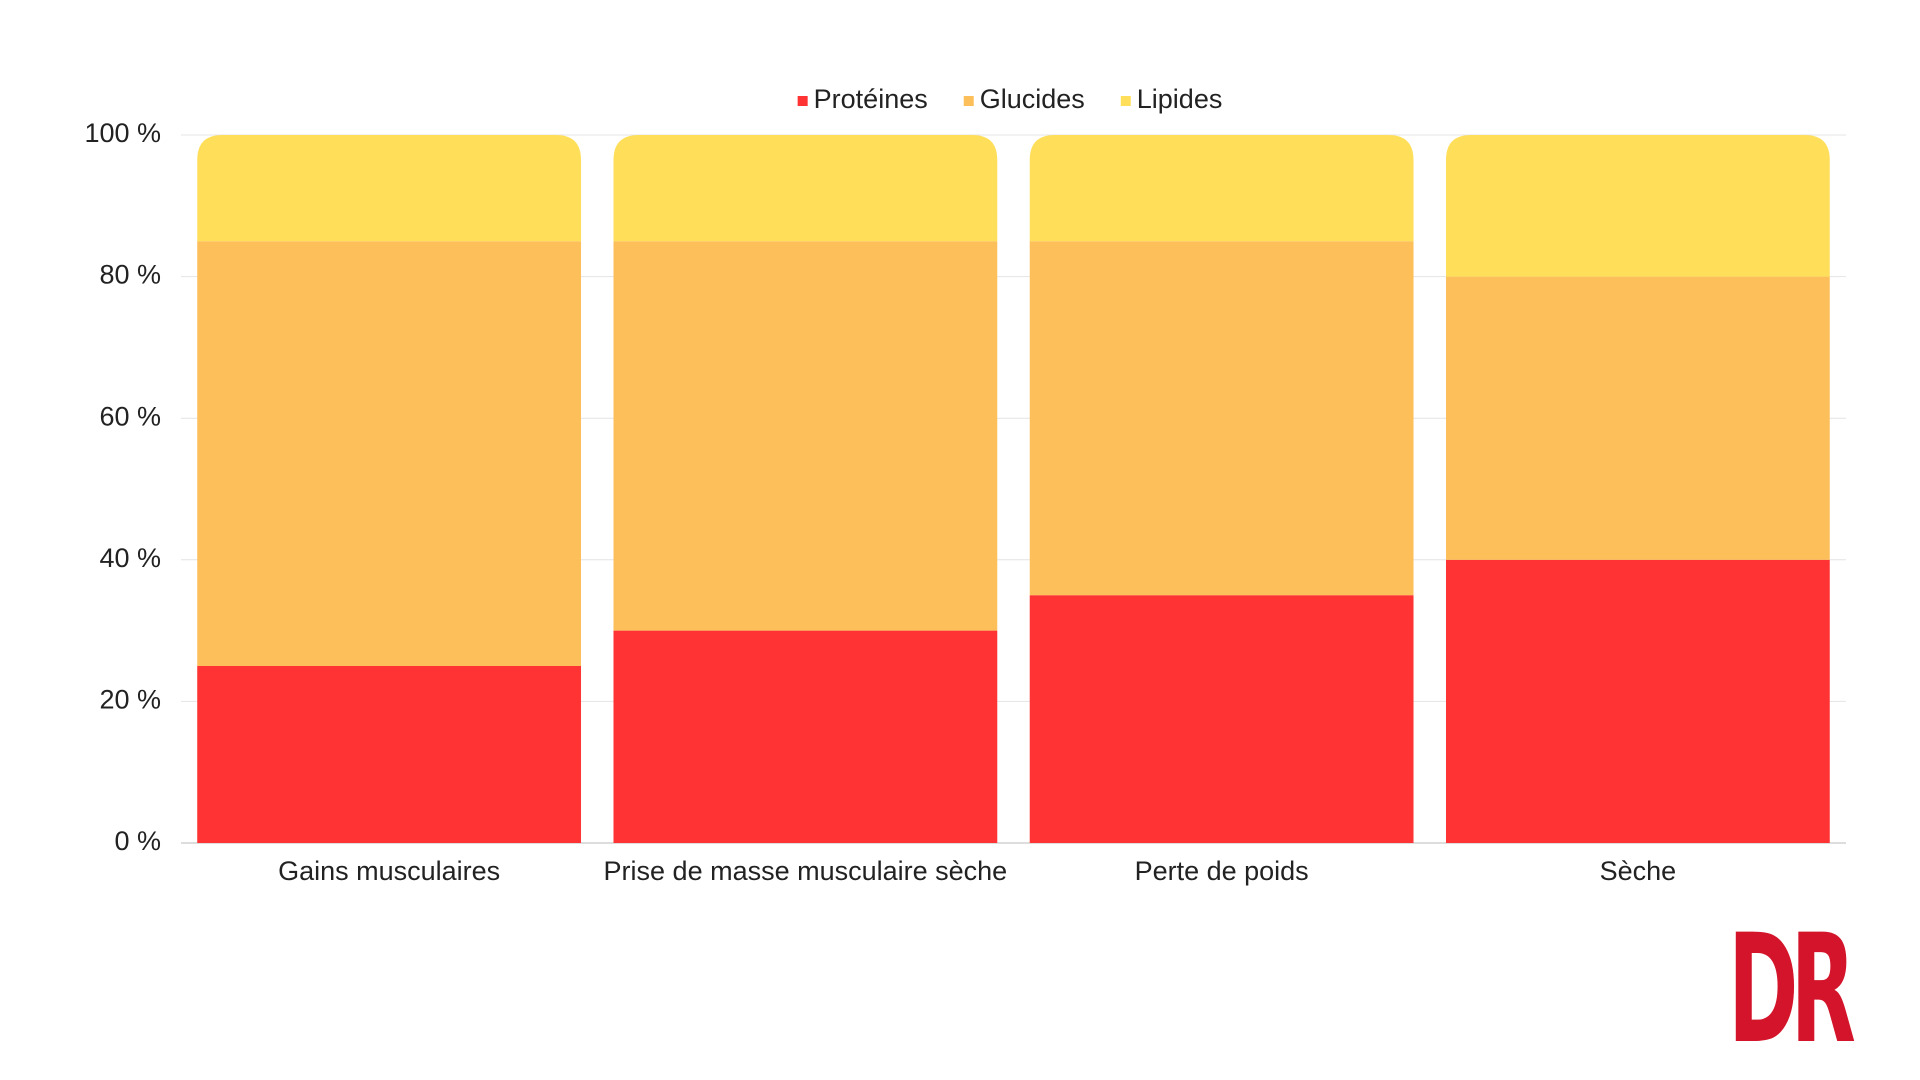  I want to click on x-tick-label: Prise de masse musculaire sèche, so click(806, 871).